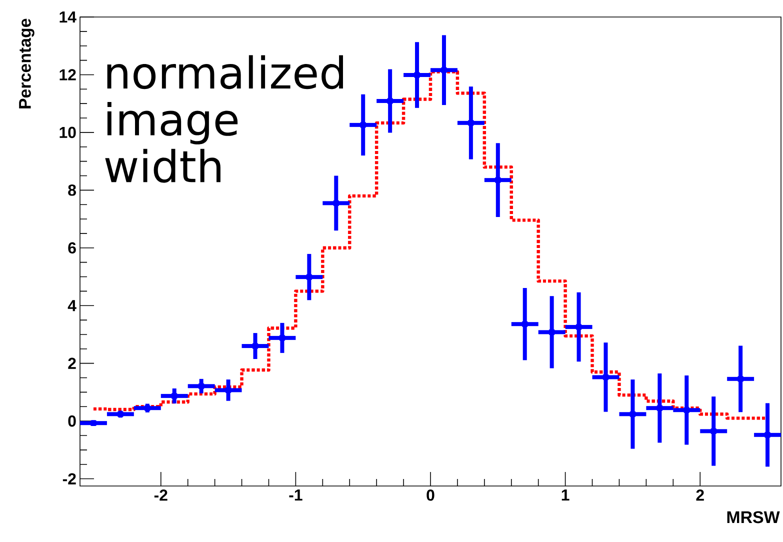 The image size is (783, 542). I want to click on annotation: normalized image width, so click(224, 119).